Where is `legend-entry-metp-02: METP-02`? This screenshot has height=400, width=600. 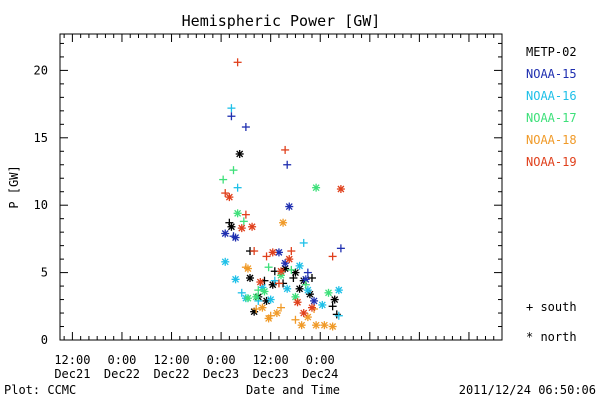 legend-entry-metp-02: METP-02 is located at coordinates (551, 52).